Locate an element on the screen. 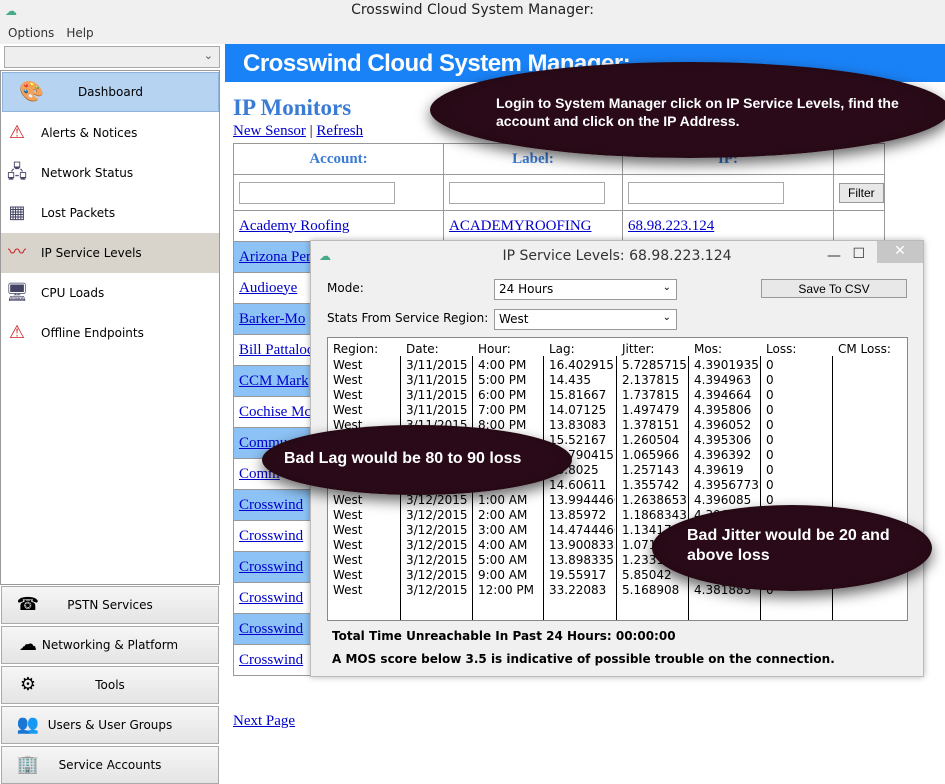  cell-link: 68.98.223.124 is located at coordinates (671, 225).